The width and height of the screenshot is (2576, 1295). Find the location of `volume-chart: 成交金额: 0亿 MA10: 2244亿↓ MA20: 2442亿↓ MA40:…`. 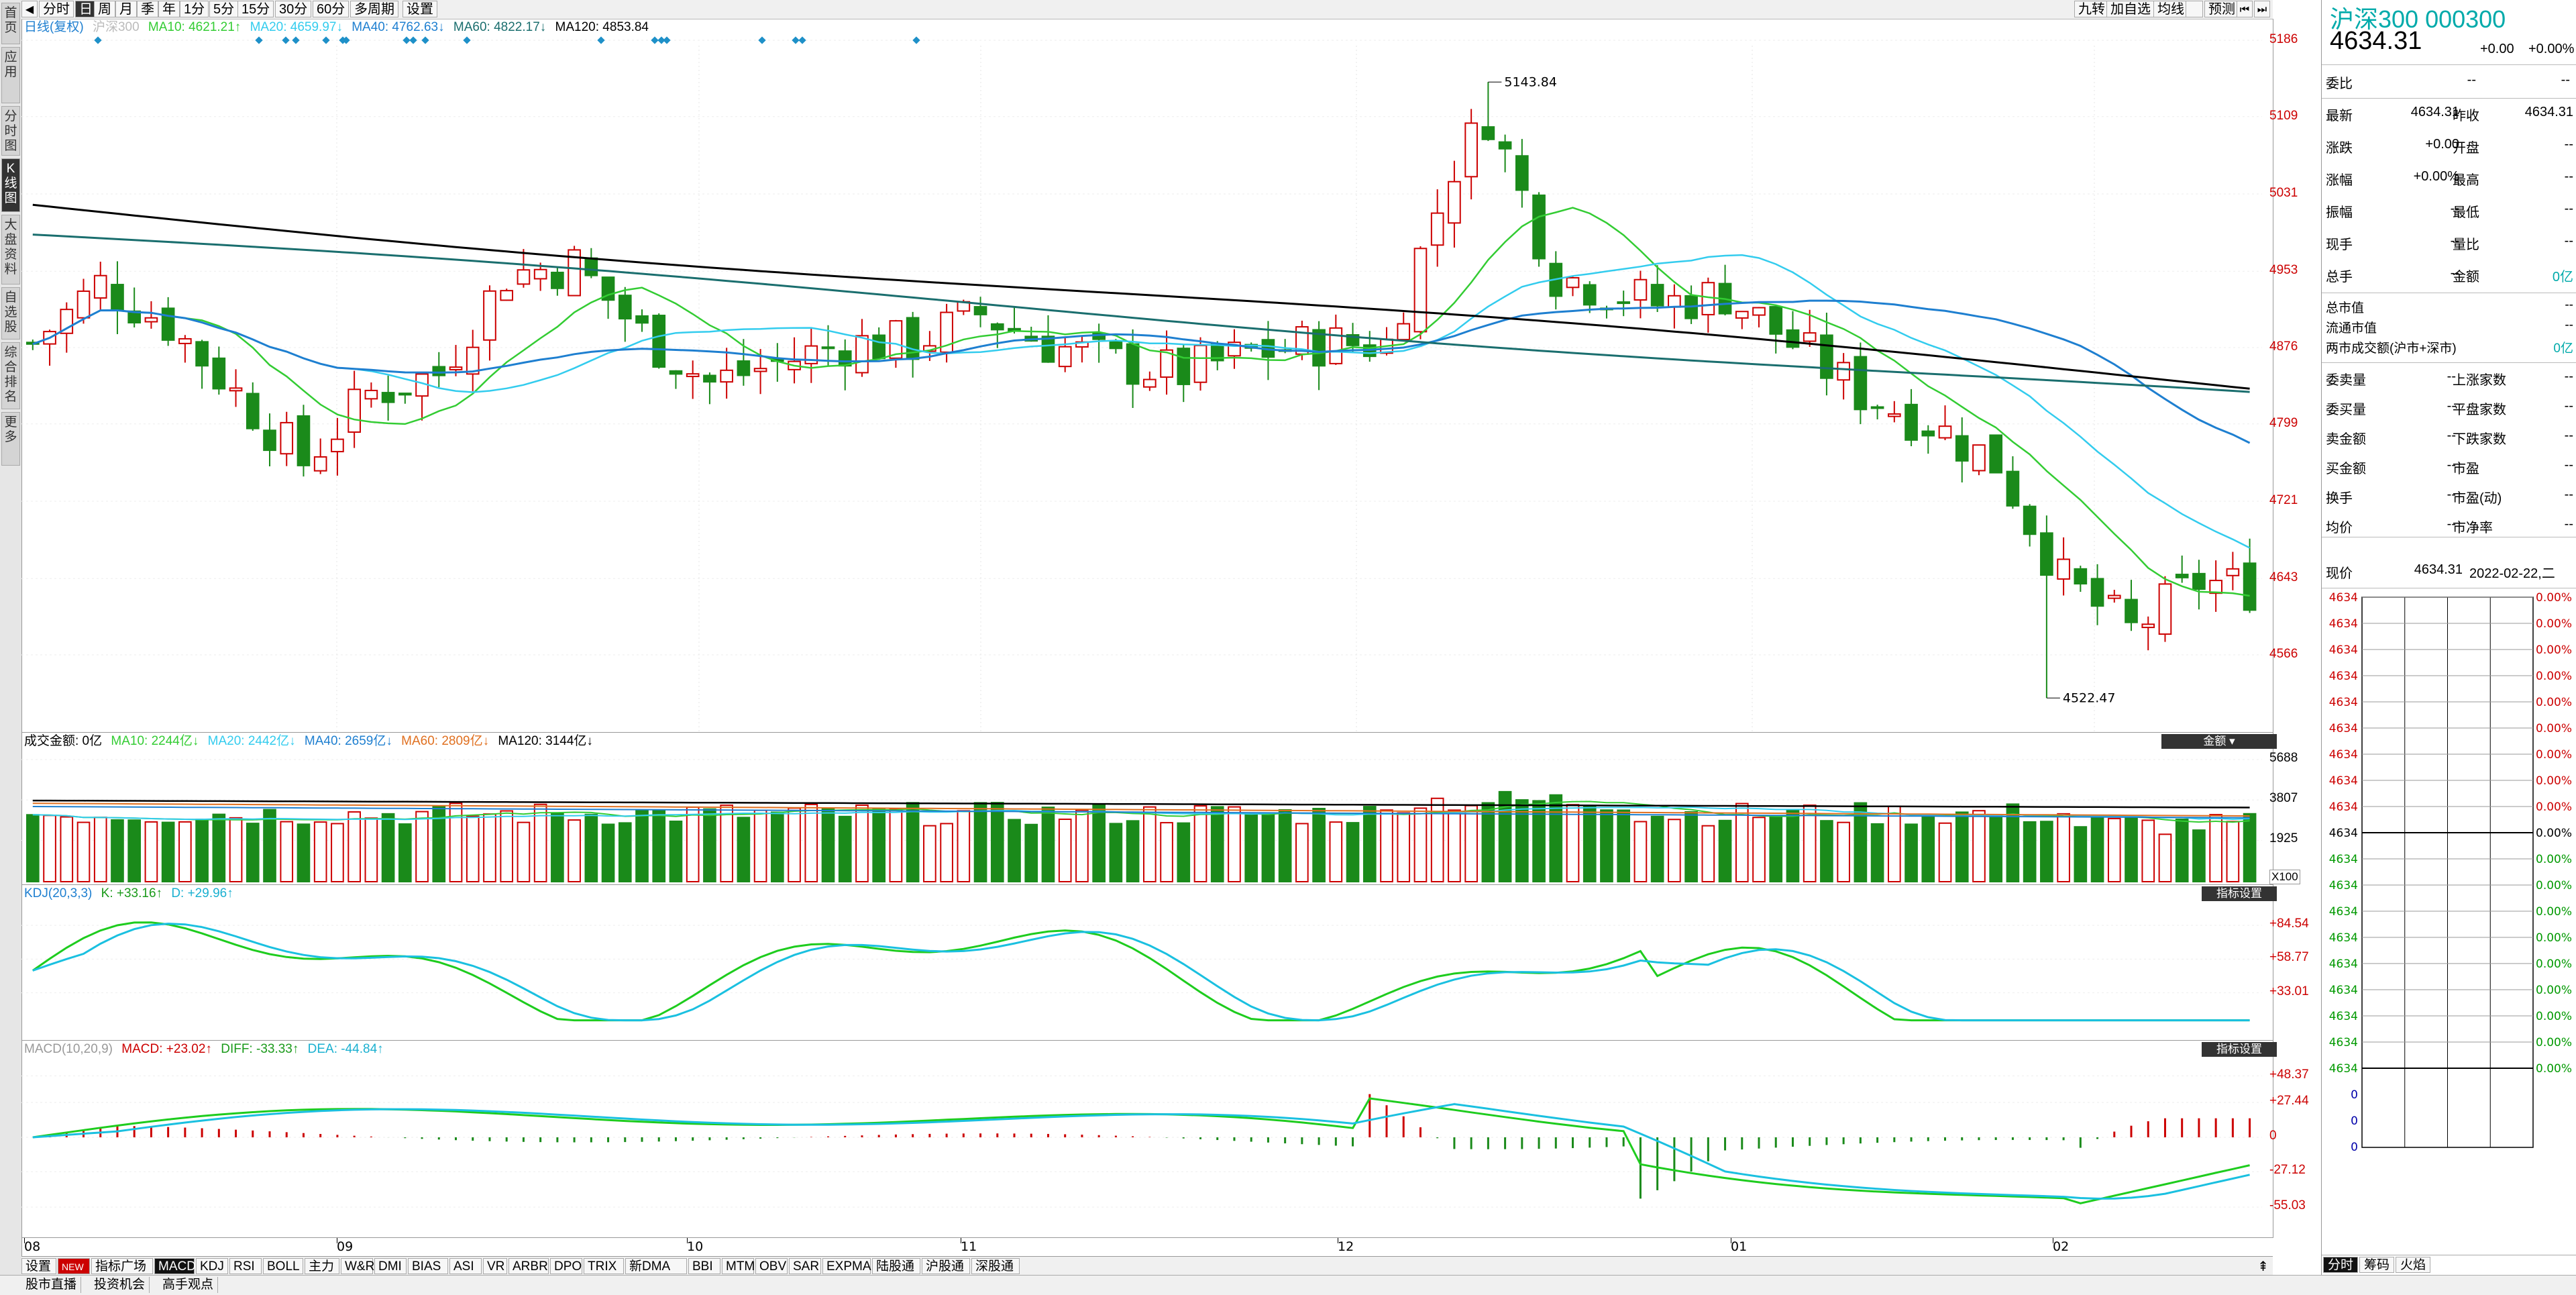

volume-chart: 成交金额: 0亿 MA10: 2244亿↓ MA20: 2442亿↓ MA40:… is located at coordinates (1149, 808).